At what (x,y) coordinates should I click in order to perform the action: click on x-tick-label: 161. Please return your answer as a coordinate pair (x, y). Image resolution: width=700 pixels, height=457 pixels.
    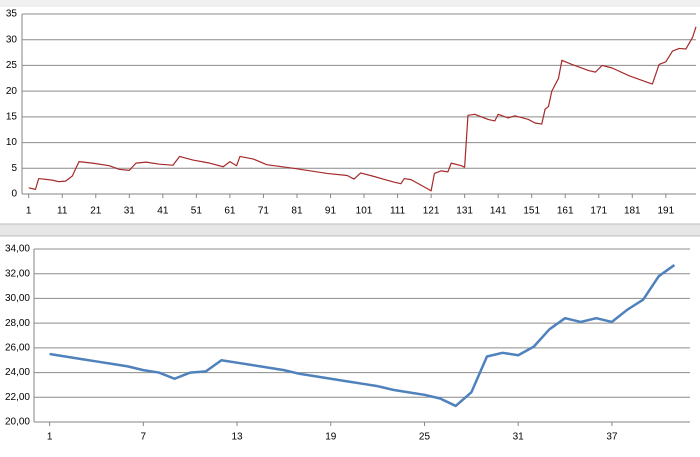
    Looking at the image, I should click on (565, 211).